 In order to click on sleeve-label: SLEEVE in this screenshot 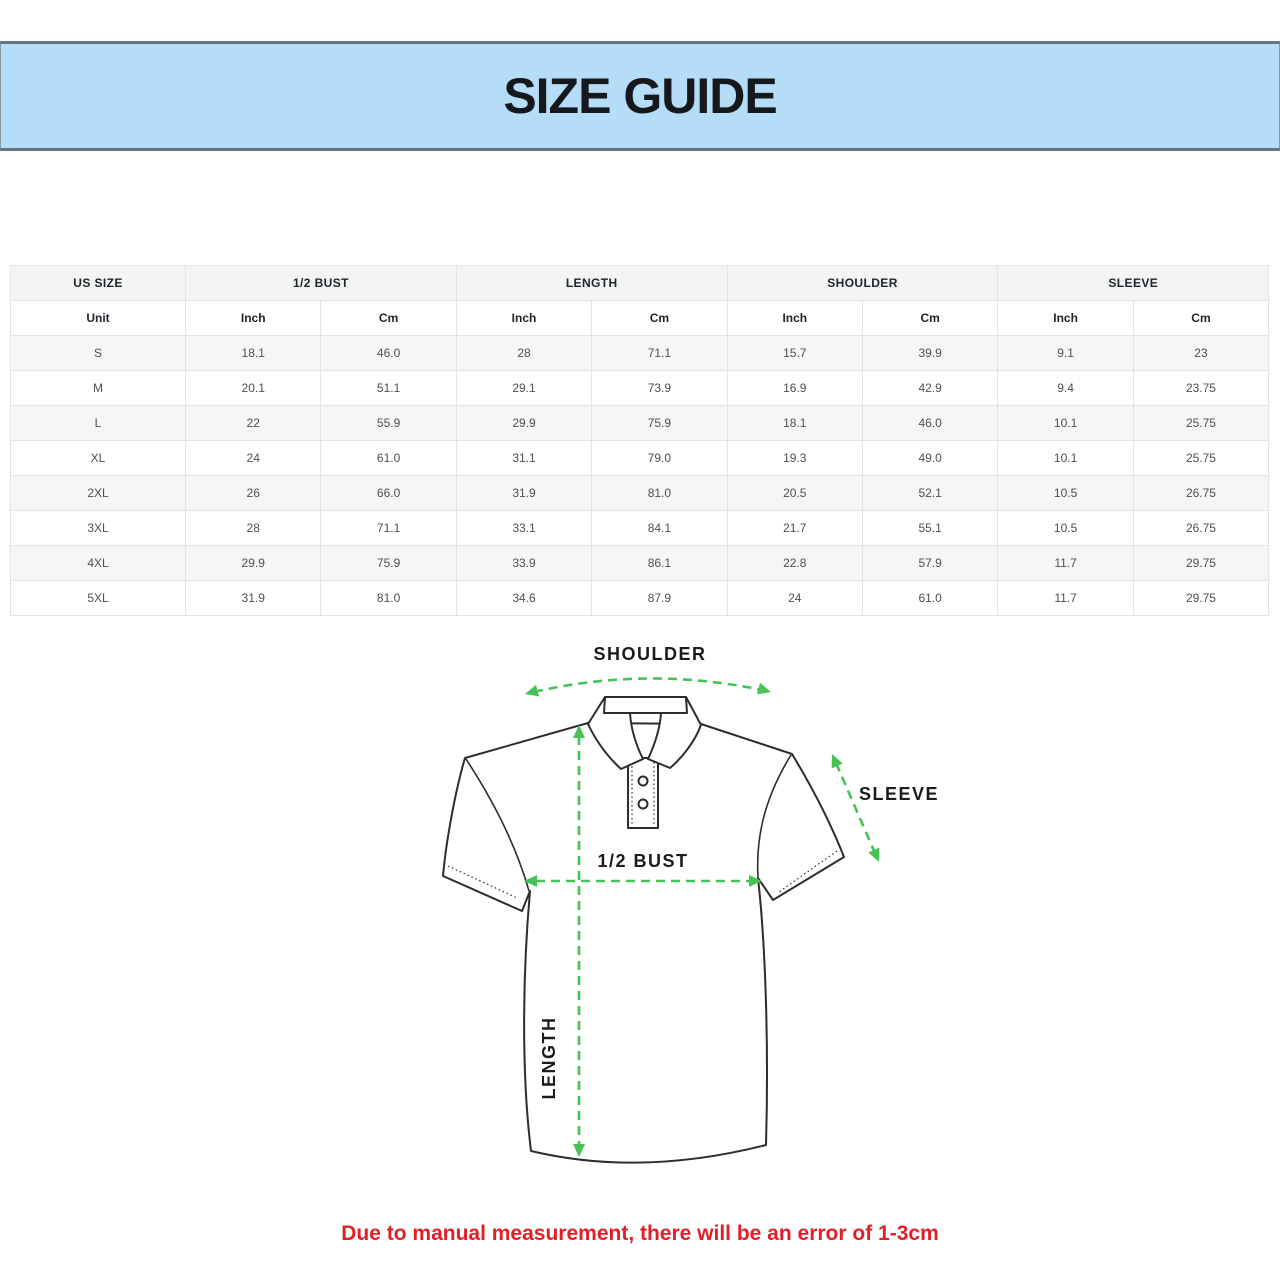, I will do `click(899, 794)`.